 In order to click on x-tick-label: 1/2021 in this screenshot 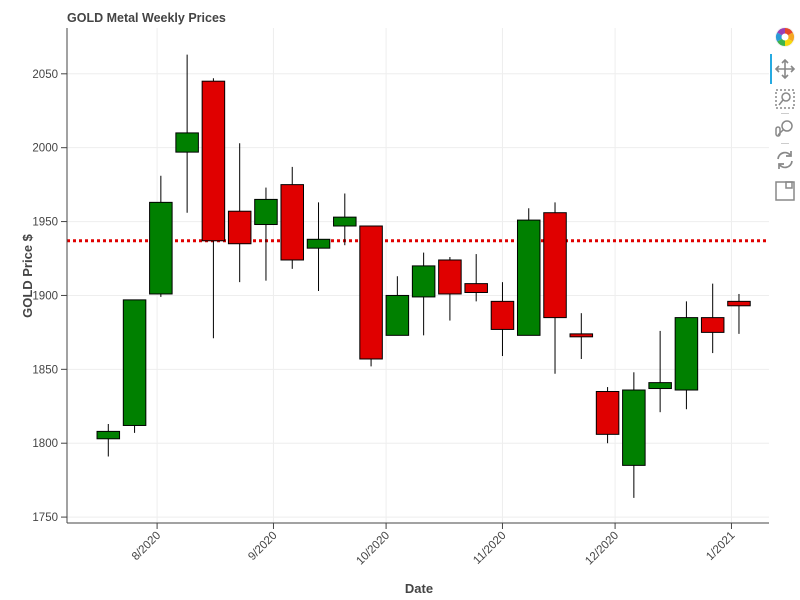, I will do `click(720, 546)`.